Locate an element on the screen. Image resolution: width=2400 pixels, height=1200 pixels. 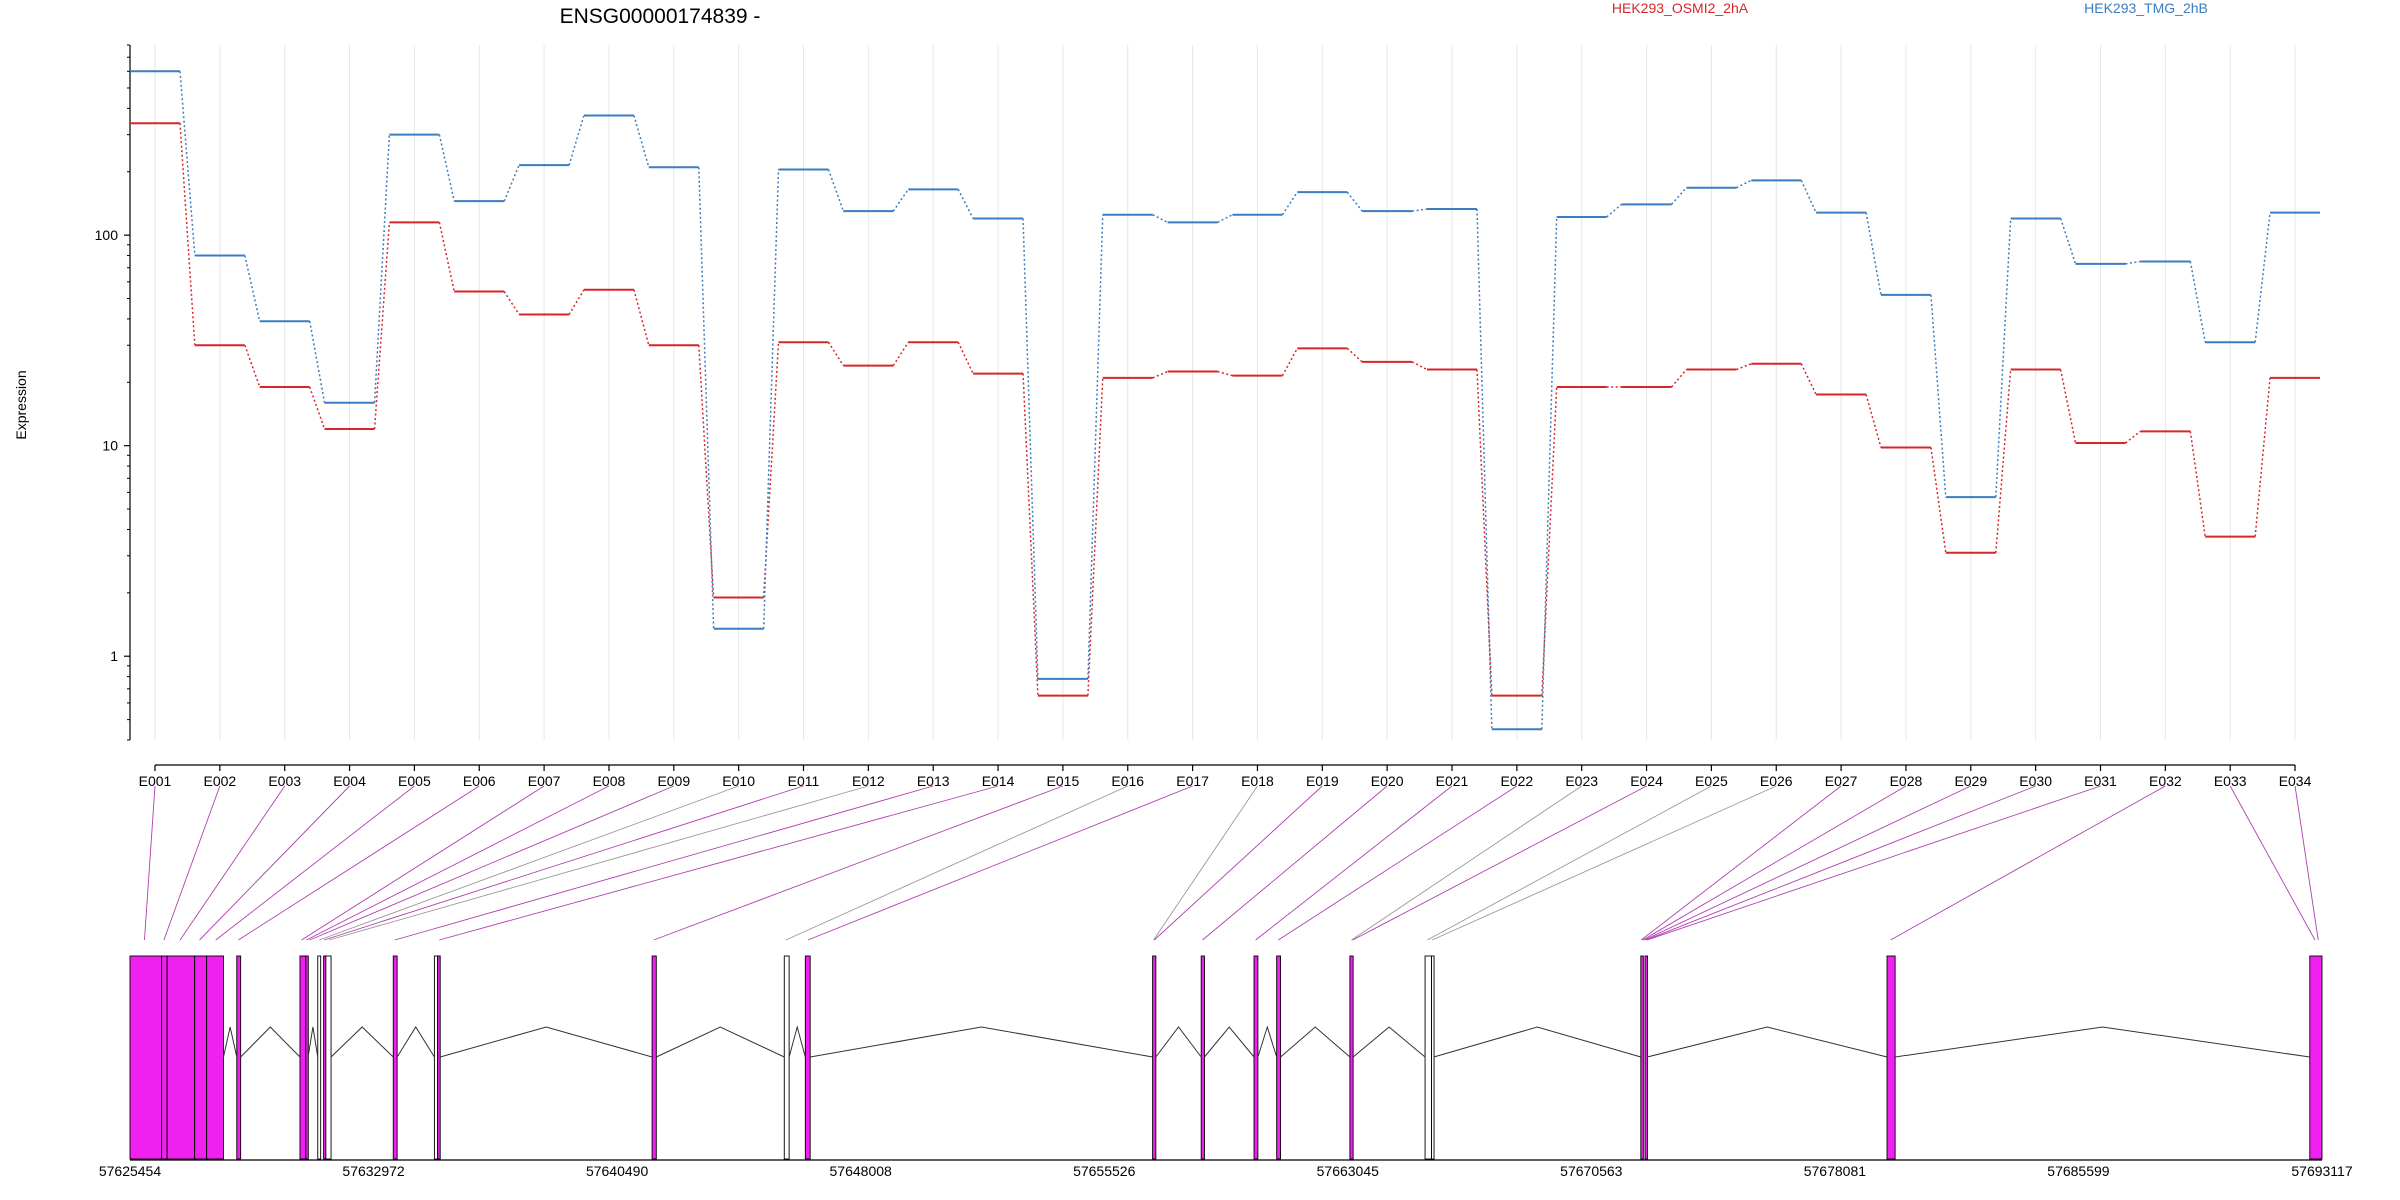
x-tick-label-E033: E033 is located at coordinates (2230, 781).